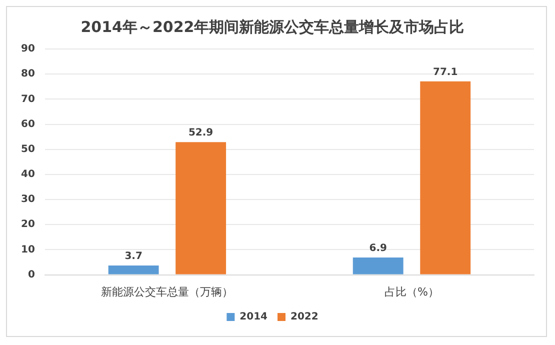  What do you see at coordinates (27, 174) in the screenshot?
I see `y-tick-label: 40` at bounding box center [27, 174].